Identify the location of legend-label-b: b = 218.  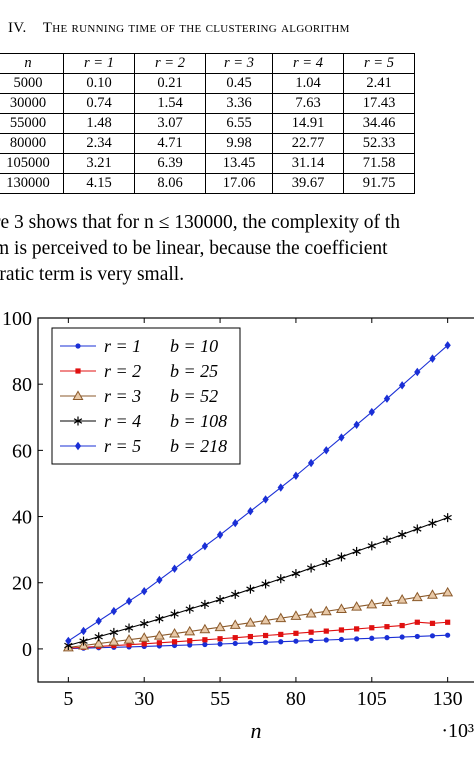
(198, 446).